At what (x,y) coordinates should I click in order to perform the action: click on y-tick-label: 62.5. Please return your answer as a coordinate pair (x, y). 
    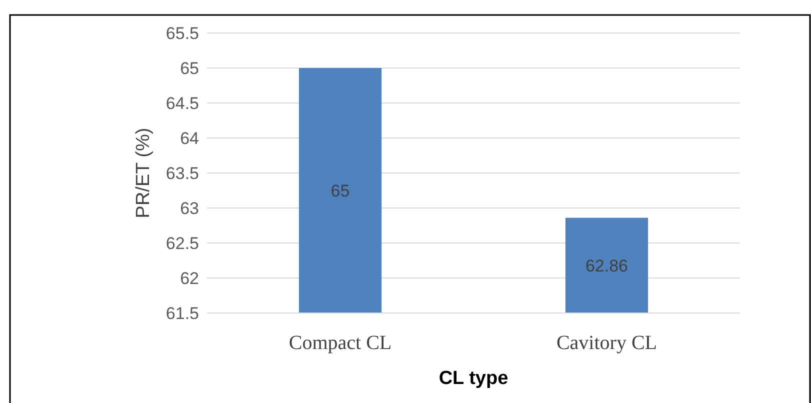
    Looking at the image, I should click on (182, 243).